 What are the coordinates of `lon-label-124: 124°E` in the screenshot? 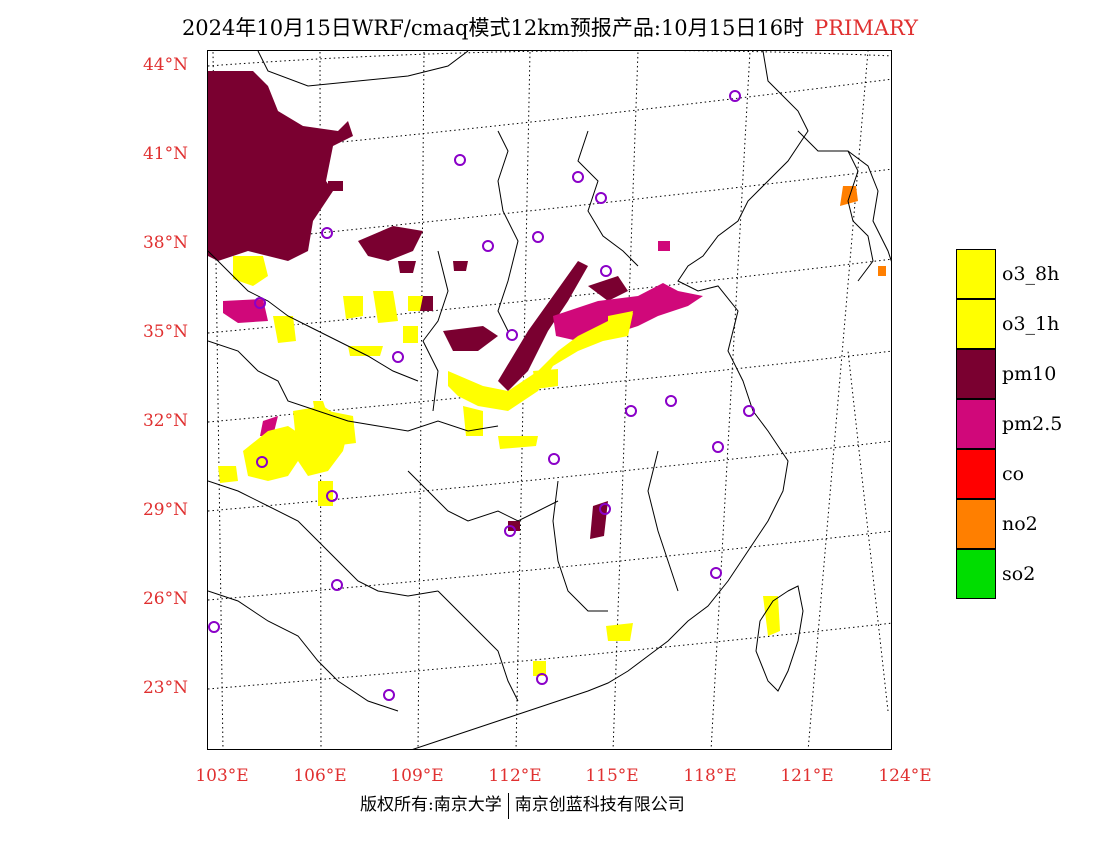 It's located at (905, 776).